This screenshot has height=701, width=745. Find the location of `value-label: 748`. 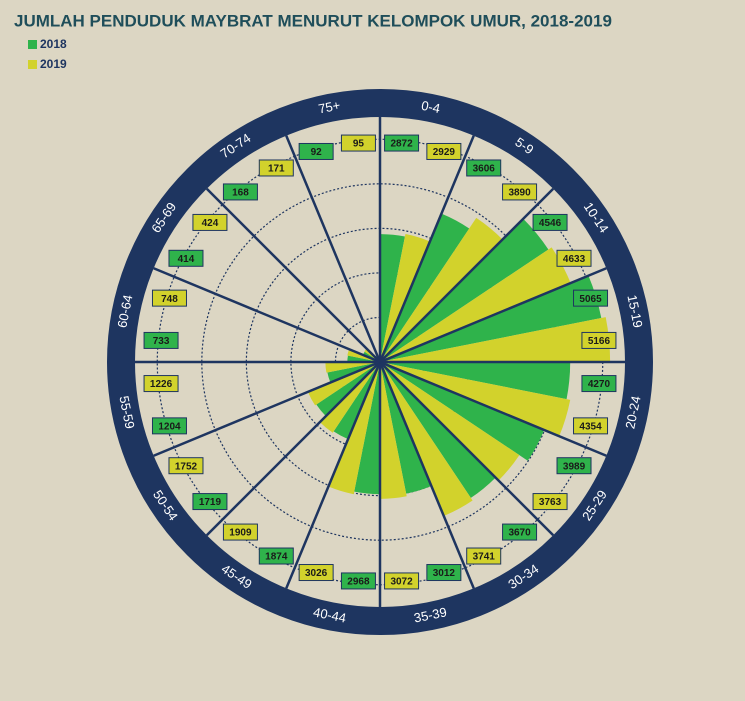

value-label: 748 is located at coordinates (169, 299).